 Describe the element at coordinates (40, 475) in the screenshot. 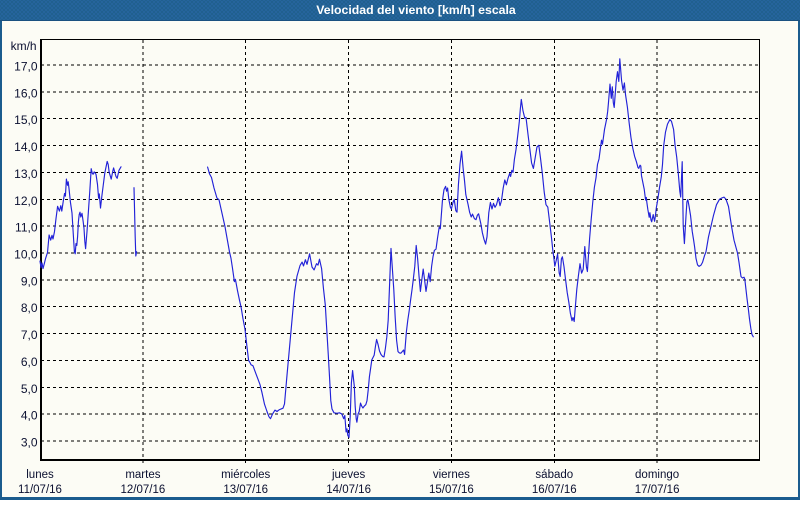

I see `svg-text: lunes` at that location.